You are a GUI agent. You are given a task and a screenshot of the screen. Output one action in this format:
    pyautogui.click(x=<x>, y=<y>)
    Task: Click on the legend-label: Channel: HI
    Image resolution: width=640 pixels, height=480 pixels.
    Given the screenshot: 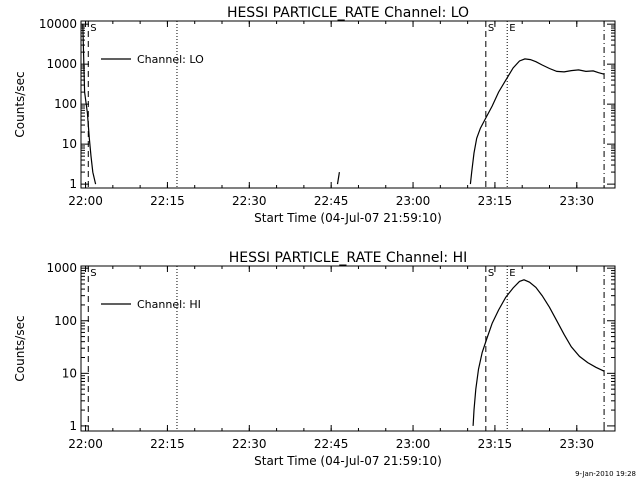 What is the action you would take?
    pyautogui.click(x=169, y=304)
    